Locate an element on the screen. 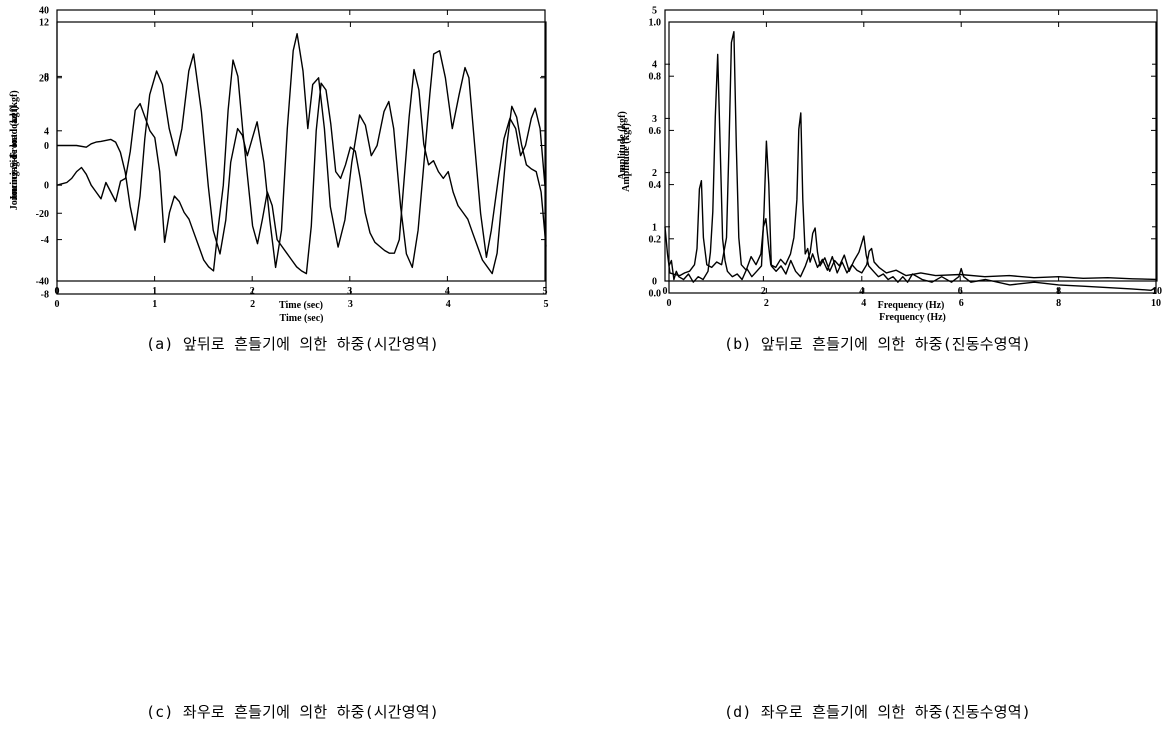 This screenshot has height=736, width=1170. y-tick-label: 12 is located at coordinates (44, 23).